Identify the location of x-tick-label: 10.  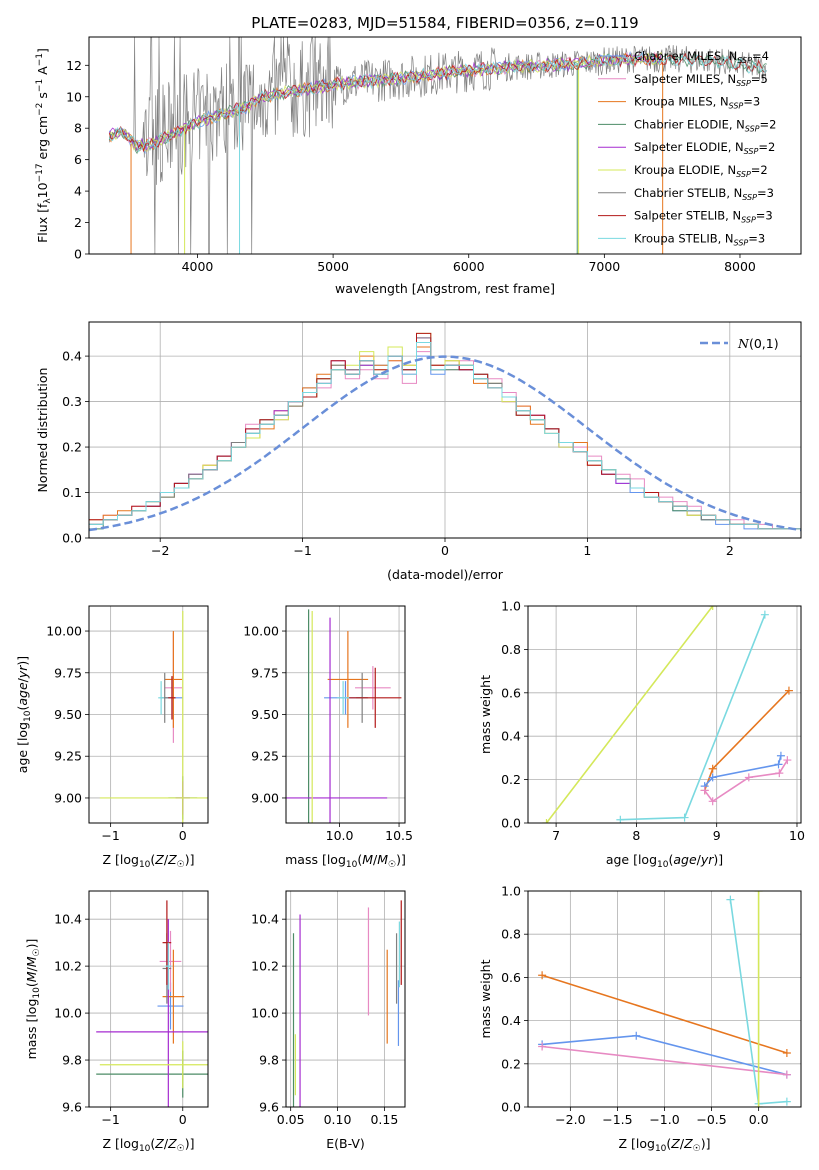
(797, 835).